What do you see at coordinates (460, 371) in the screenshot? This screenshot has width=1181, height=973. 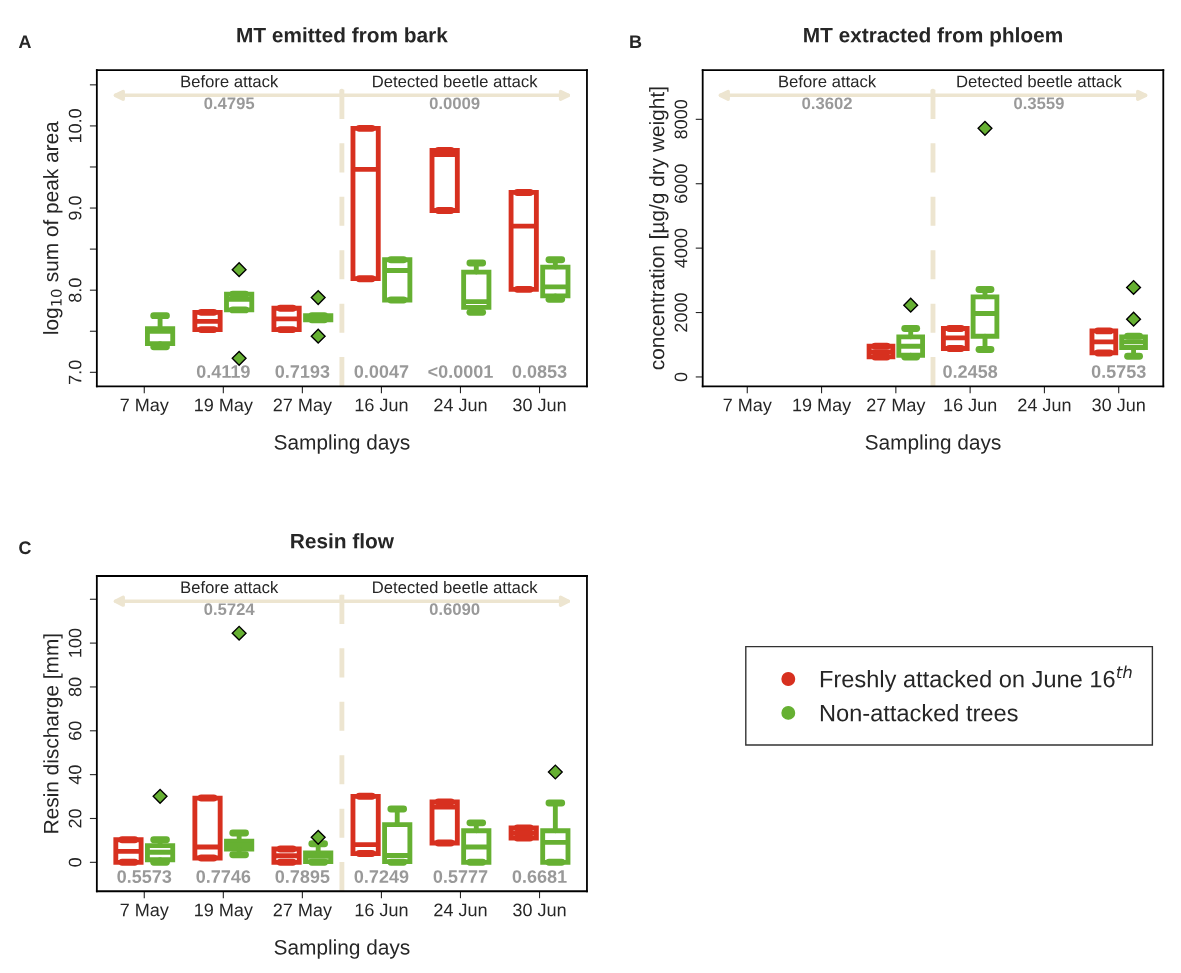 I see `annotation: <0.0001` at bounding box center [460, 371].